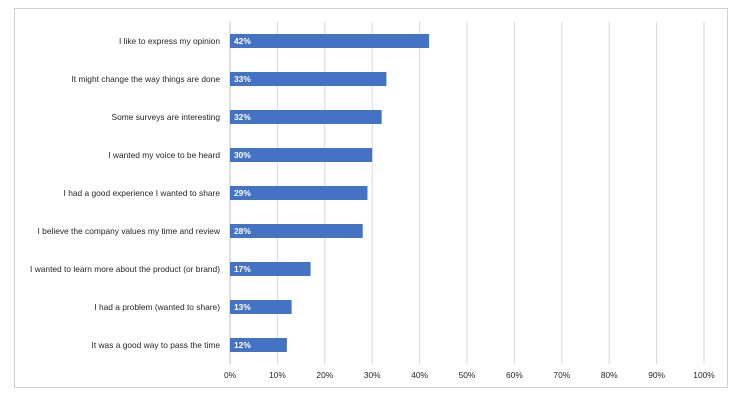  I want to click on data-label: 17%, so click(242, 269).